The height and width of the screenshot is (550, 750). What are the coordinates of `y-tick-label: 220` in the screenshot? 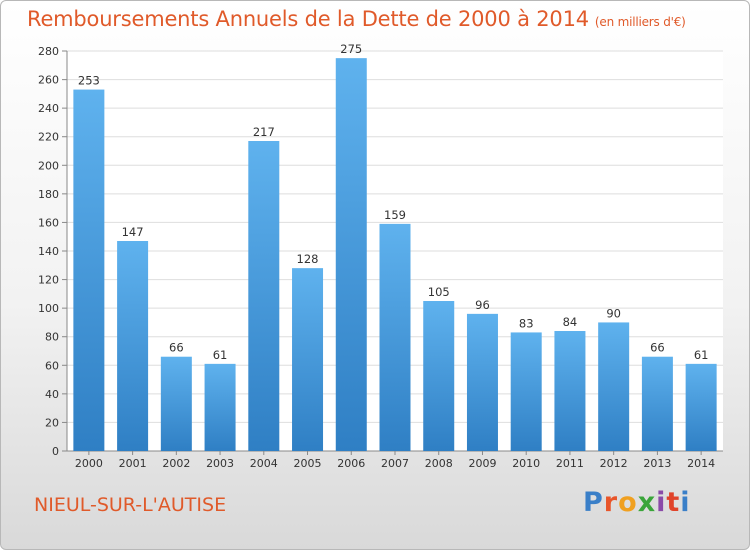 It's located at (48, 137).